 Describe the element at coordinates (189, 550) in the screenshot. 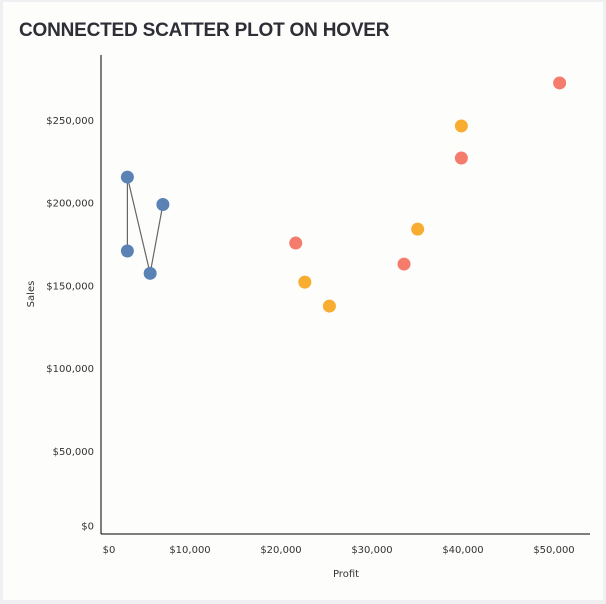

I see `x-tick-label: $10,000` at that location.